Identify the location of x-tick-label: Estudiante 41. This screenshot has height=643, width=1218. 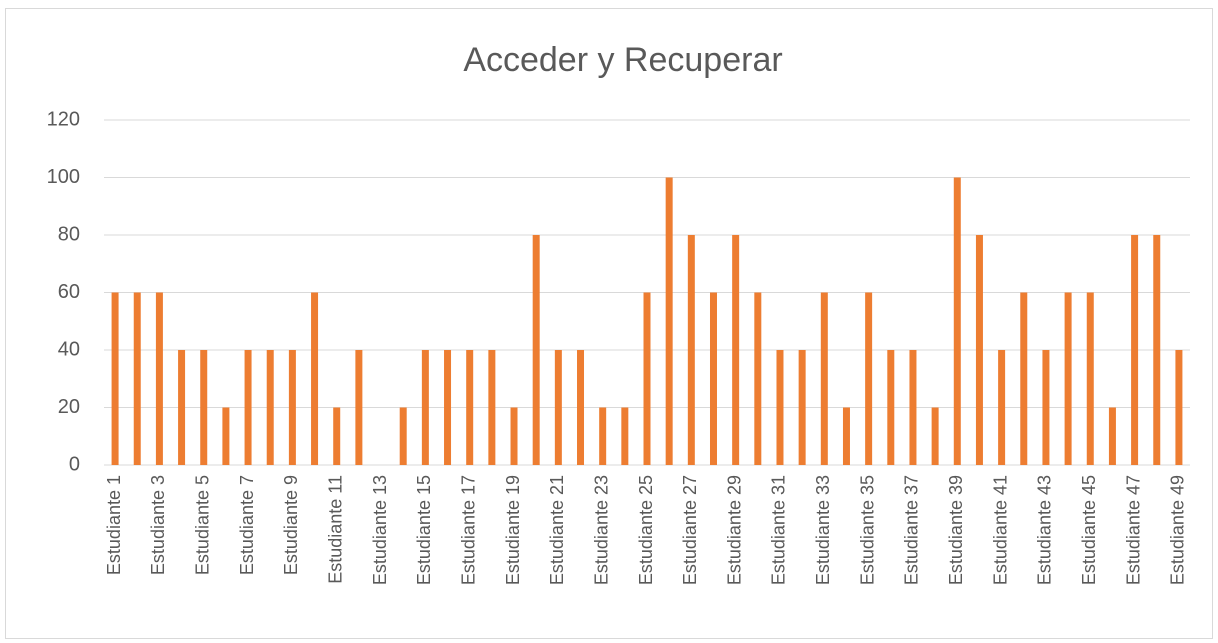
(1000, 530).